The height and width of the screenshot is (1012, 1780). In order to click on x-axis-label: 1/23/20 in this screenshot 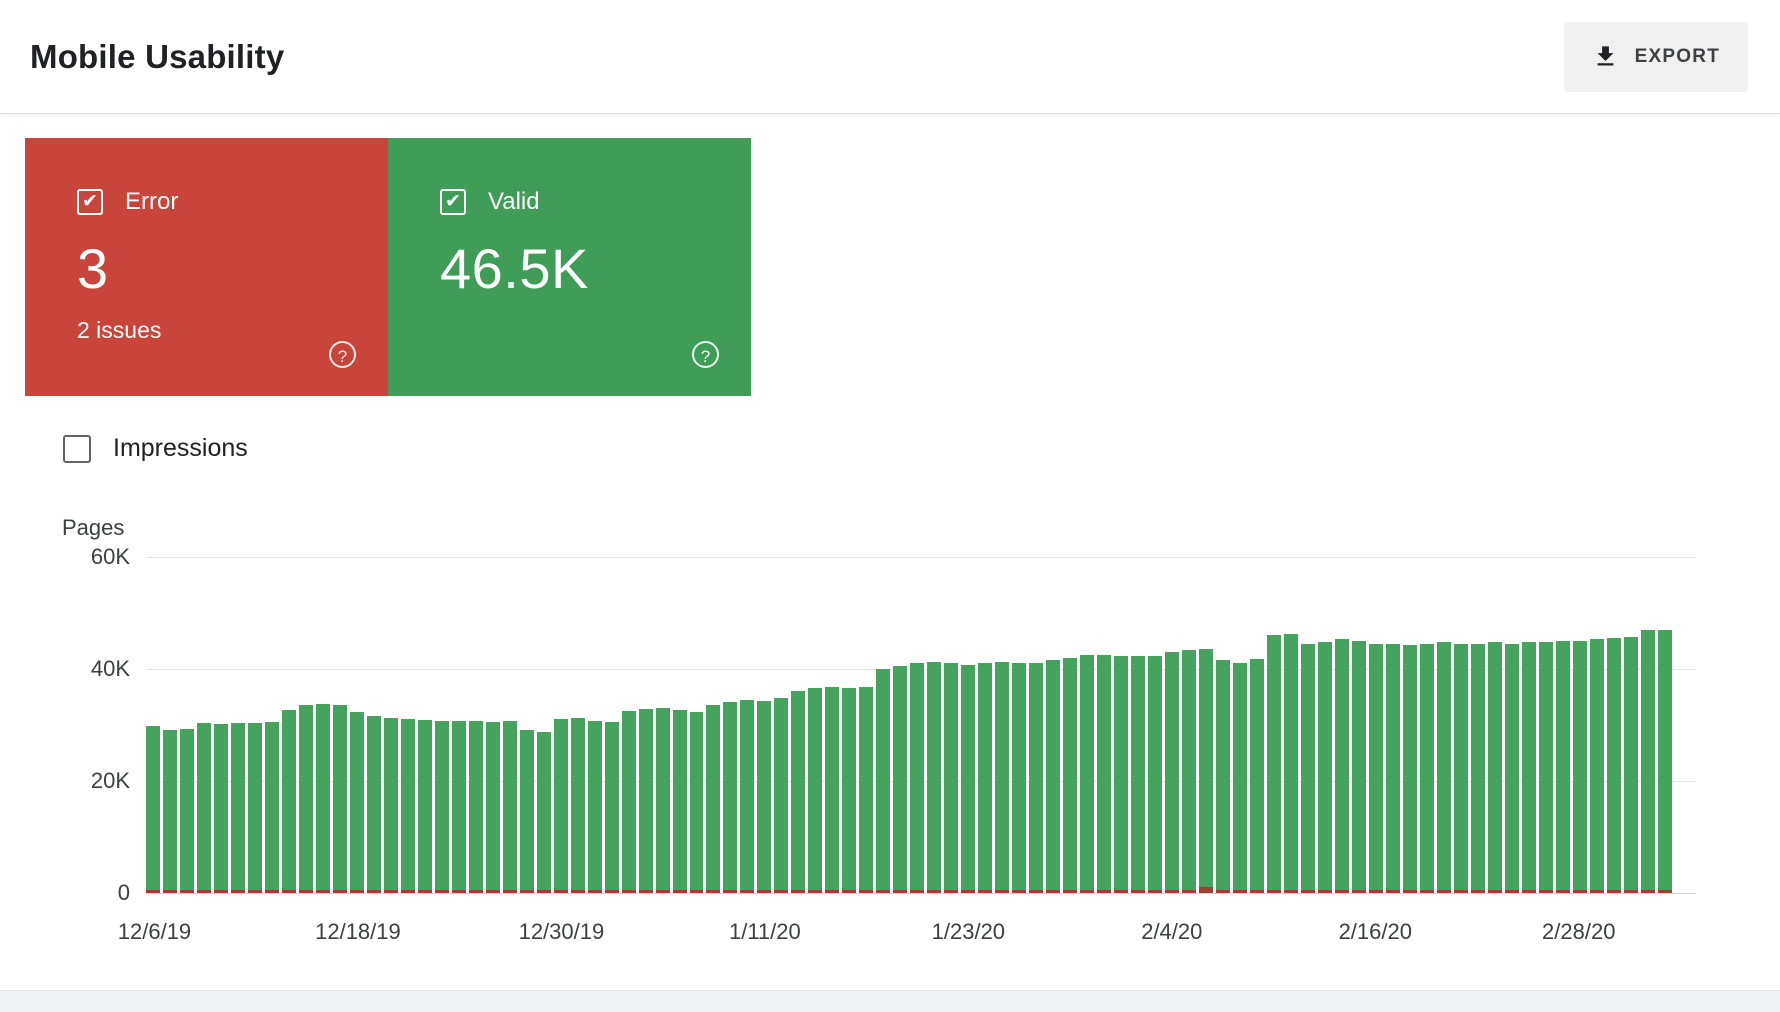, I will do `click(968, 931)`.